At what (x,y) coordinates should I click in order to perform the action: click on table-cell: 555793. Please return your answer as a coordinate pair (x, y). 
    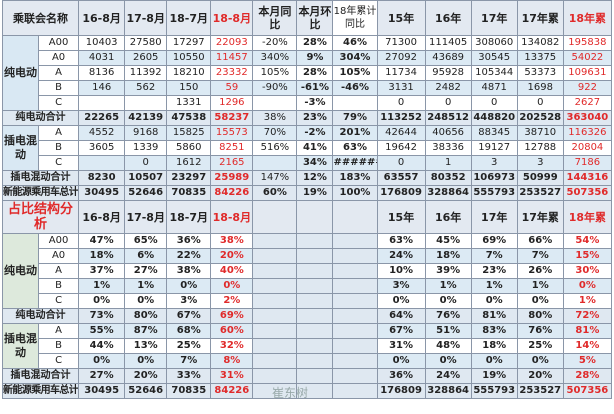
    Looking at the image, I should click on (494, 193).